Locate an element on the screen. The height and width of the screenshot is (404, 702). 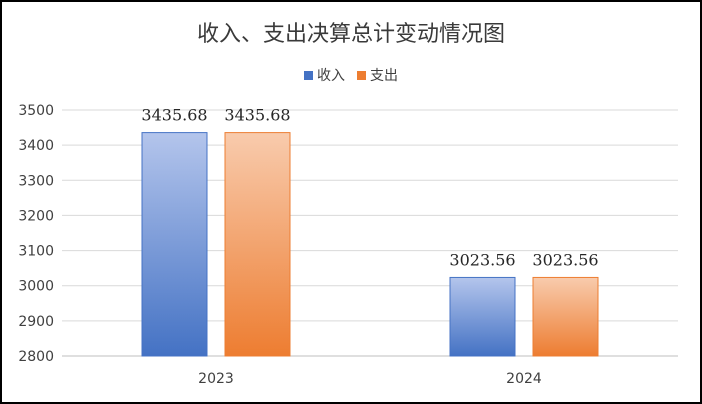
y-axis-tick-label: 3400 is located at coordinates (36, 146).